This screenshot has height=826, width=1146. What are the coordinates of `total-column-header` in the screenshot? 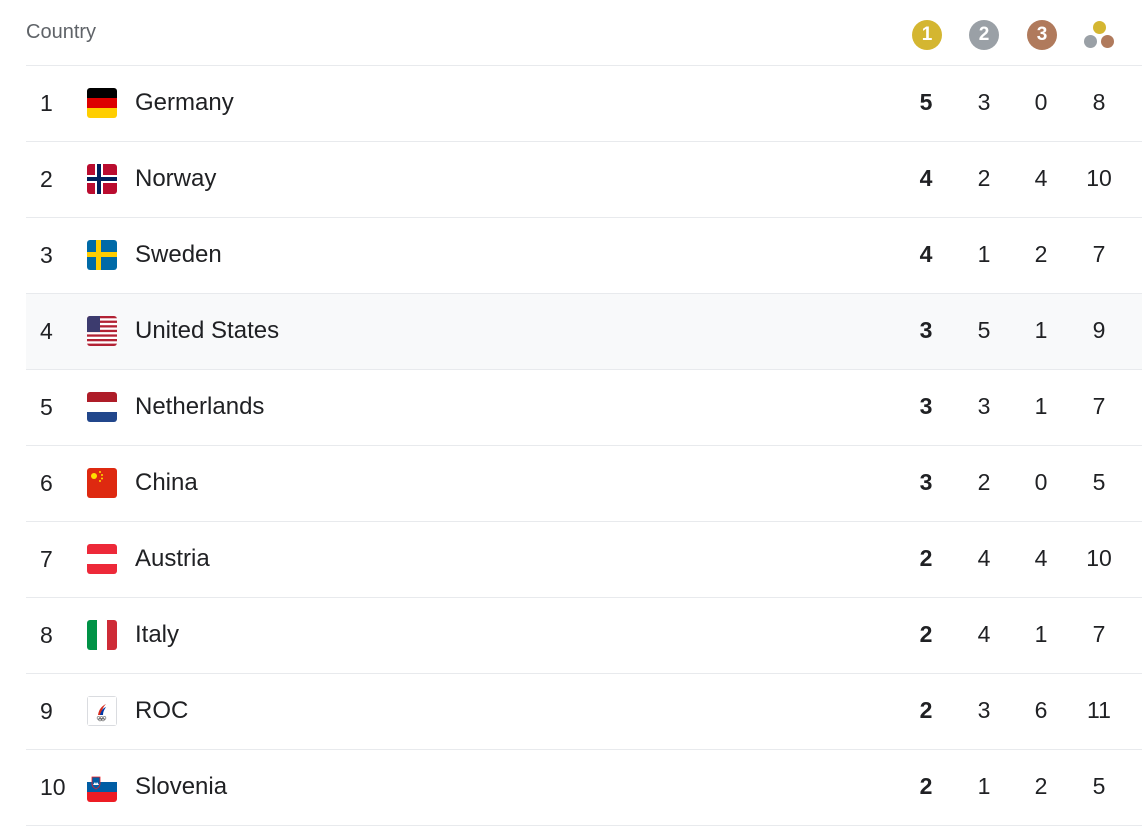 It's located at (1099, 35).